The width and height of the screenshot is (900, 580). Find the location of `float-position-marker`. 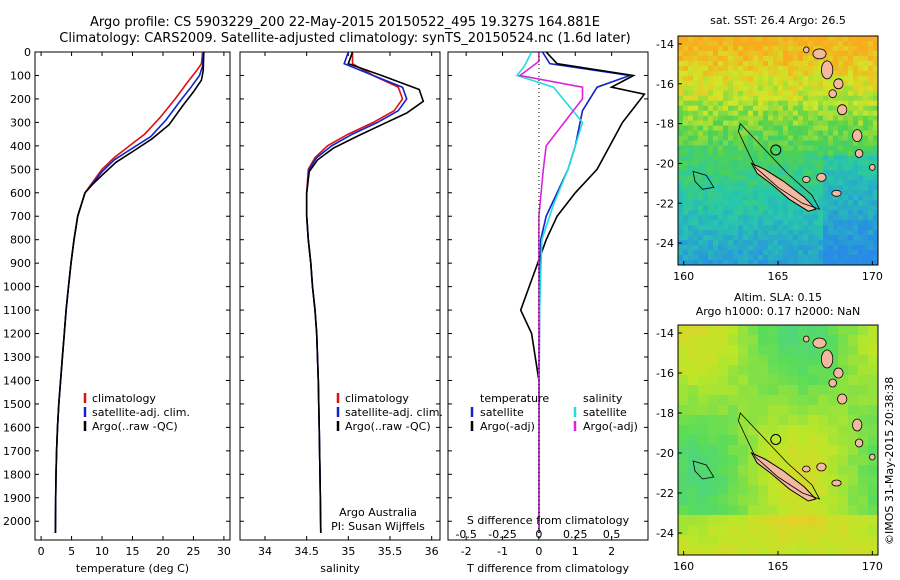

float-position-marker is located at coordinates (776, 150).